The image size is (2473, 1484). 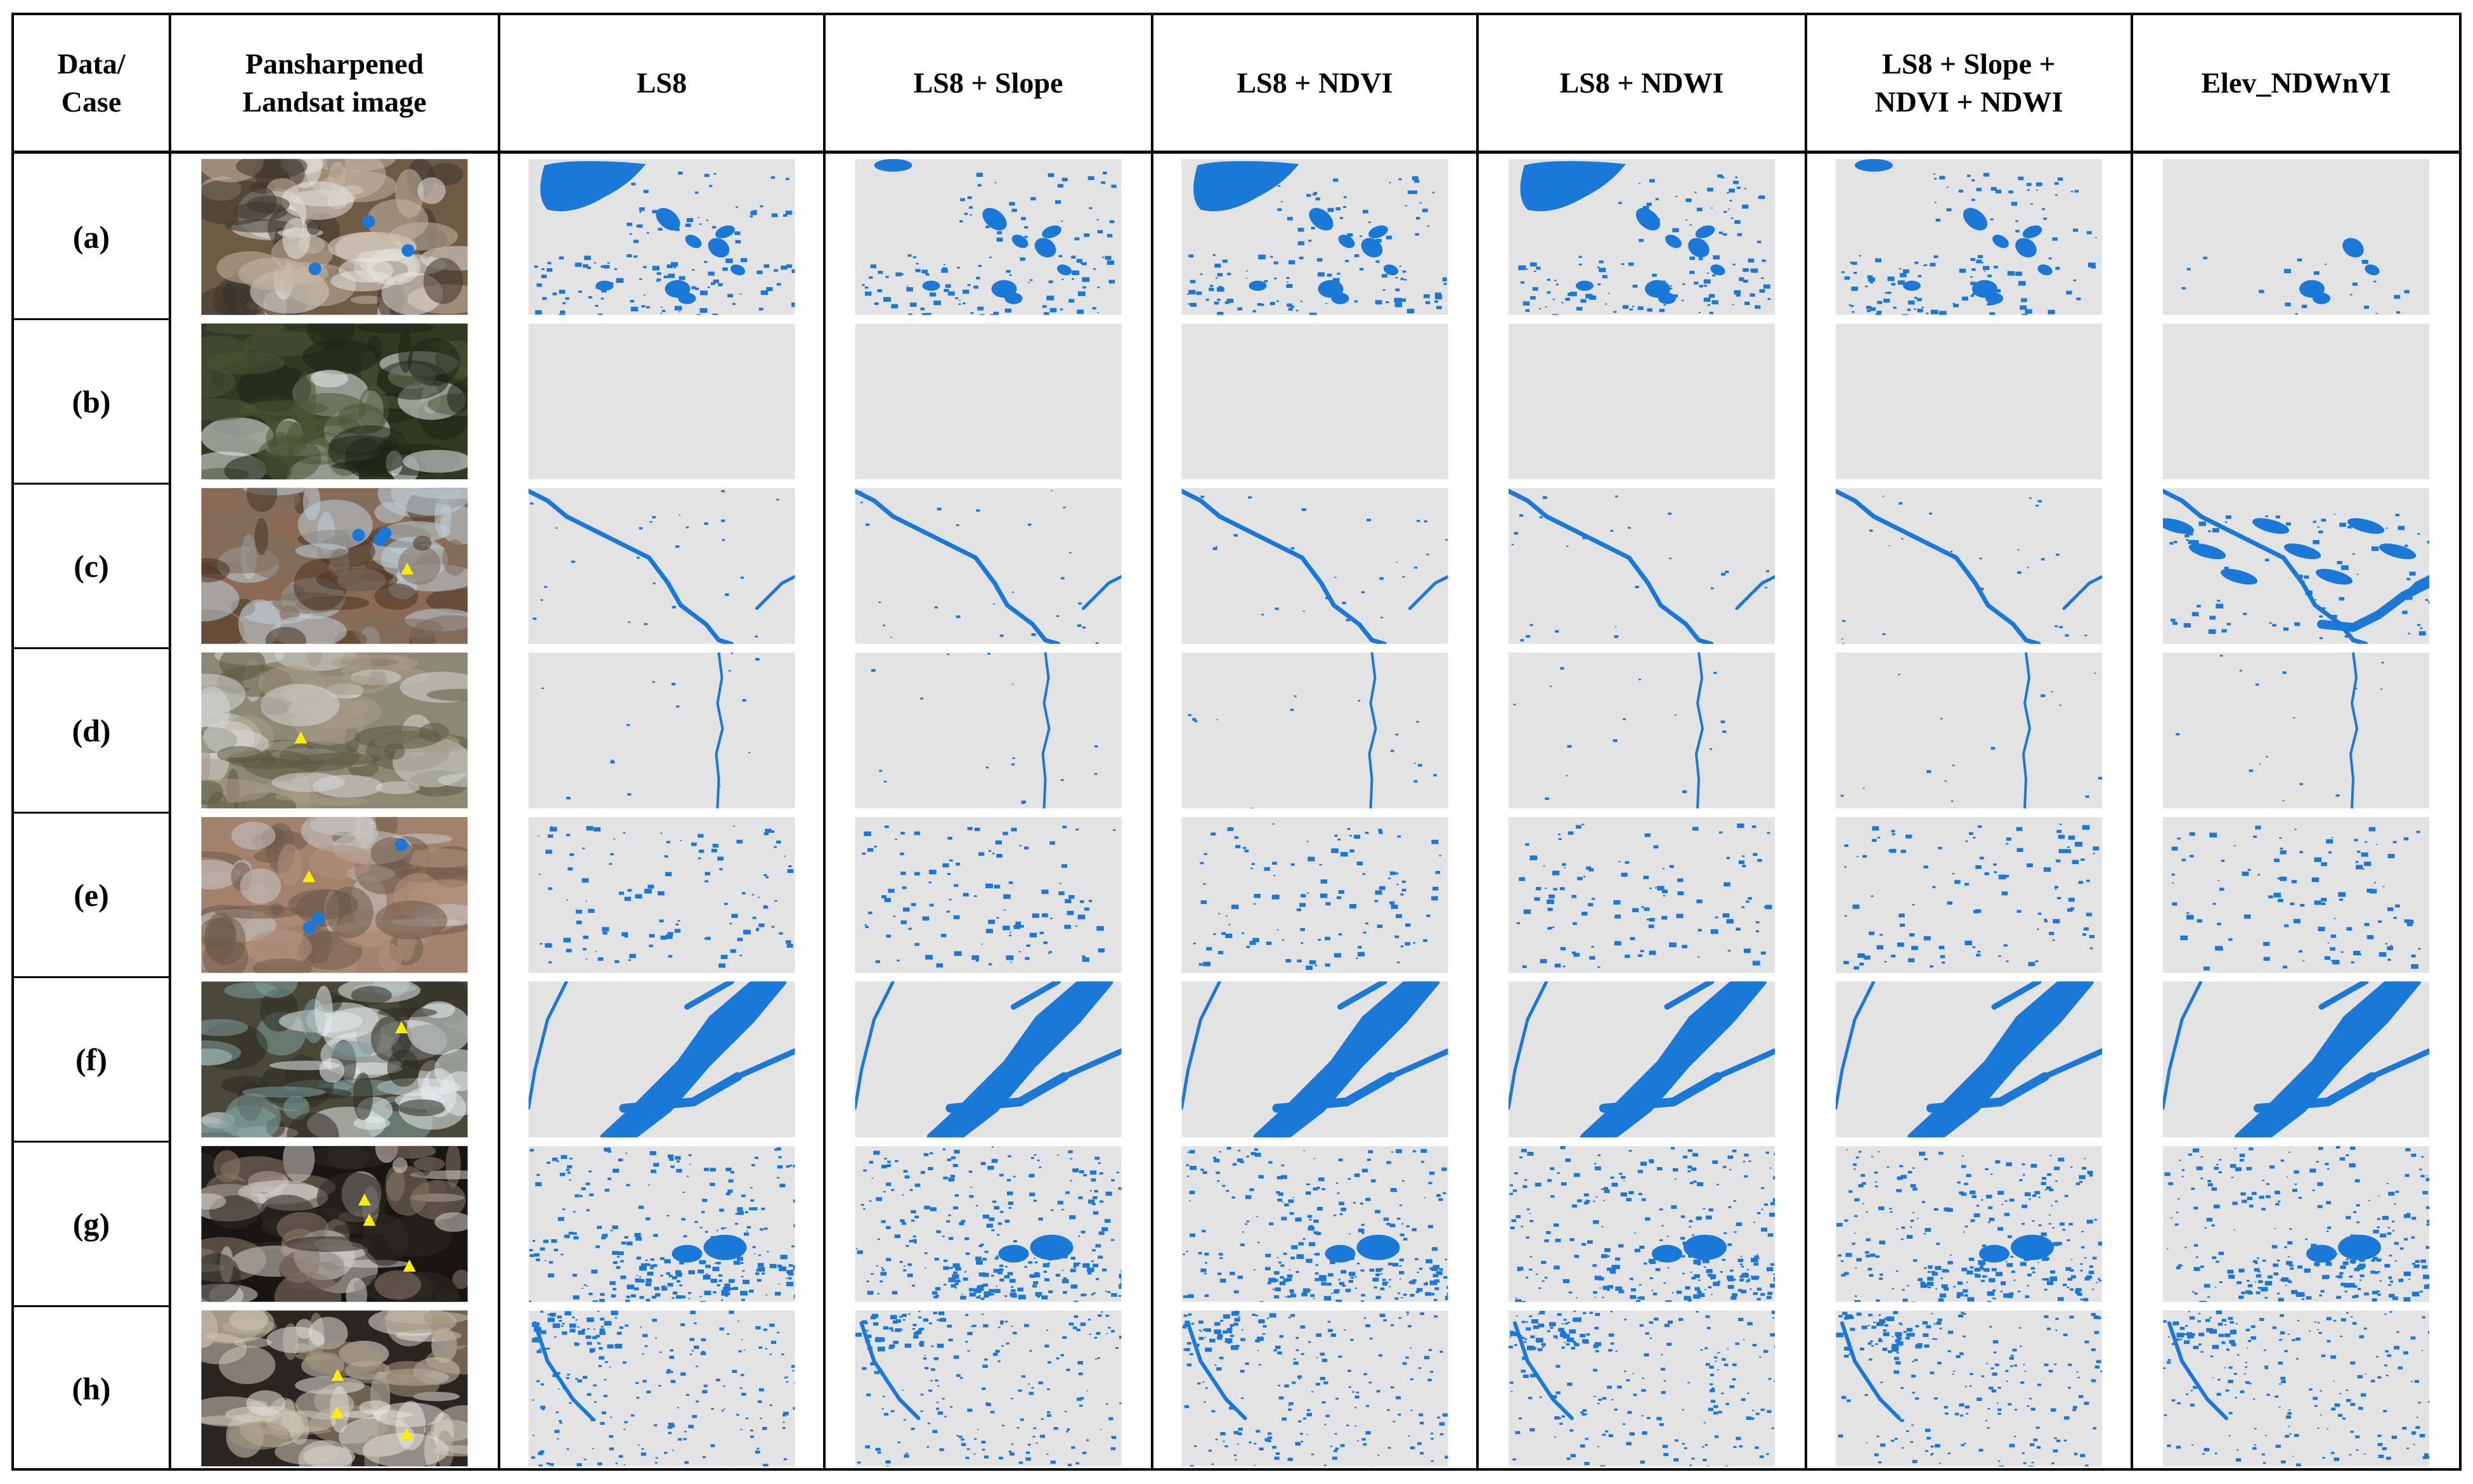 What do you see at coordinates (1969, 64) in the screenshot?
I see `column-header: LS8 + Slope +` at bounding box center [1969, 64].